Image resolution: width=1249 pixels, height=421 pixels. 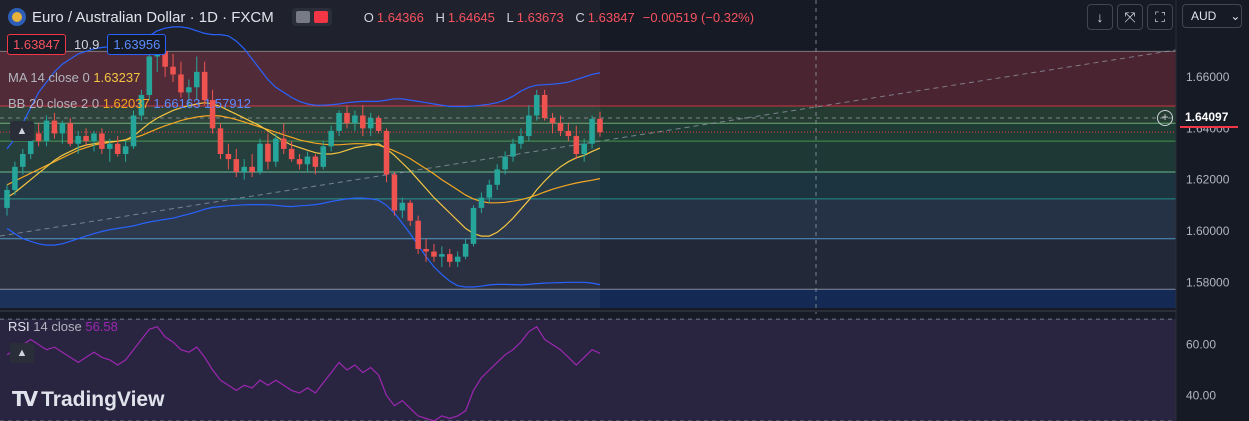 What do you see at coordinates (17, 103) in the screenshot?
I see `bb-name: BB` at bounding box center [17, 103].